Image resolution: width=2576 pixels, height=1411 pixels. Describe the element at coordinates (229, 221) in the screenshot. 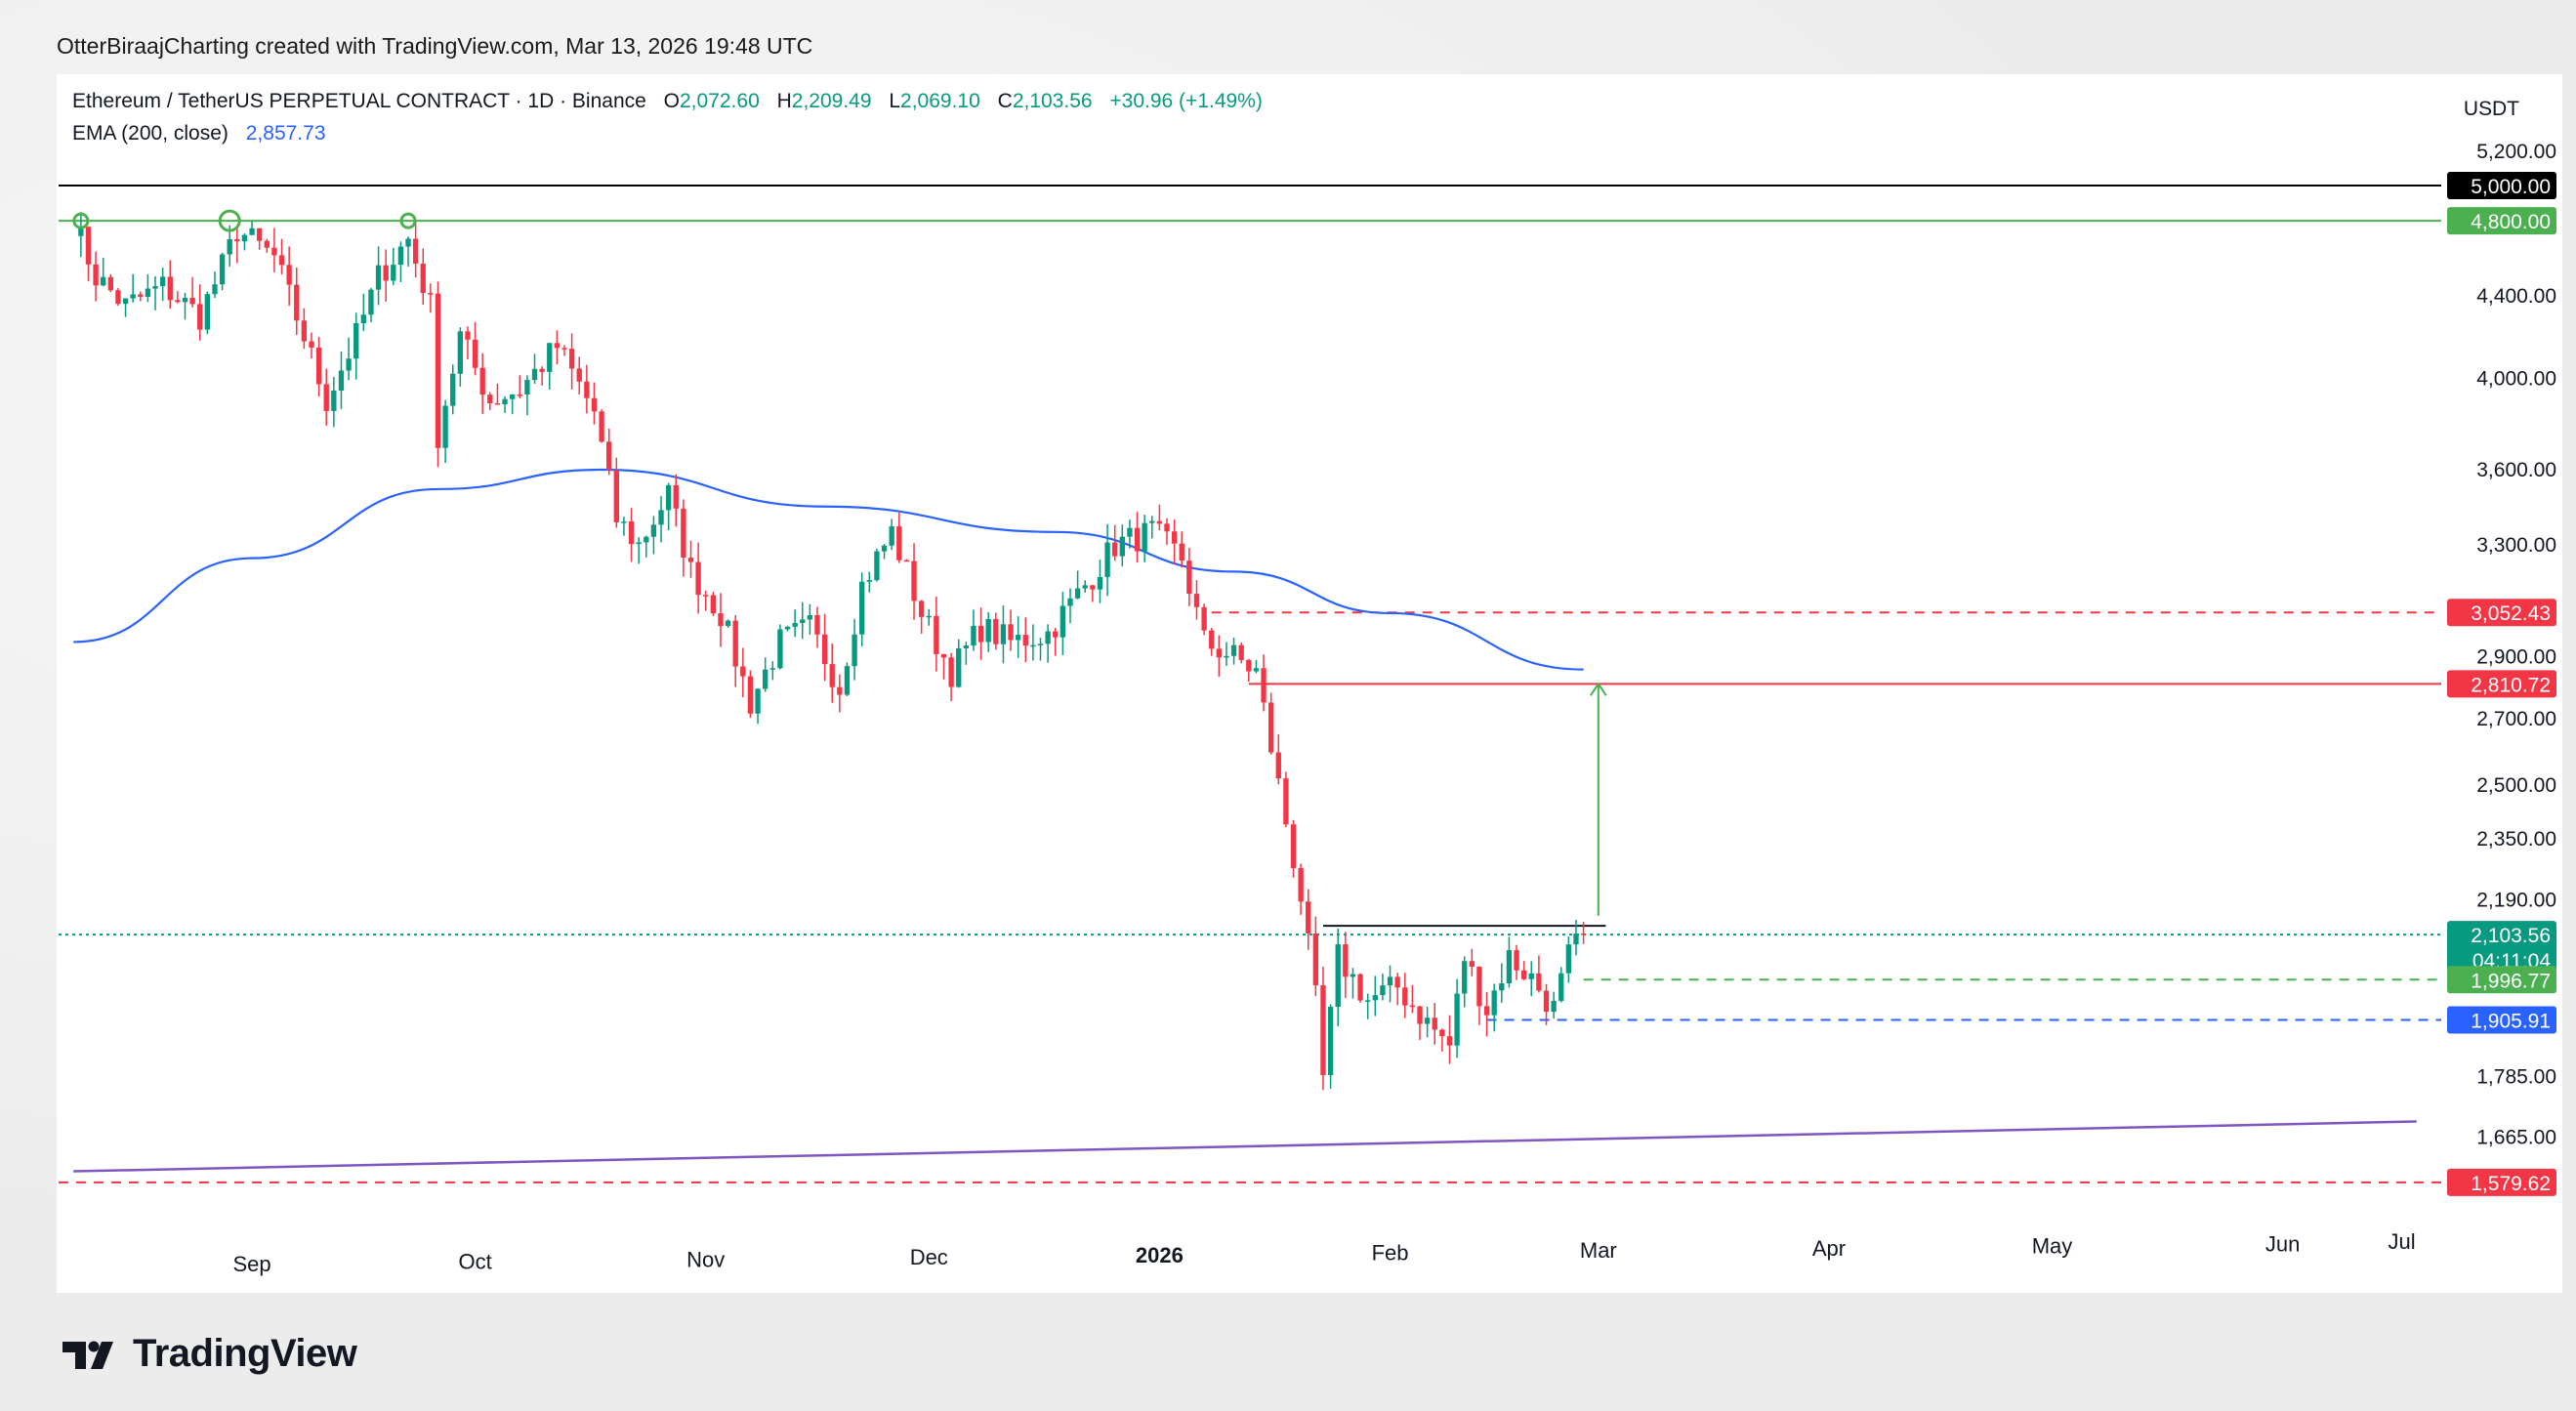

I see `swing-high-marker` at that location.